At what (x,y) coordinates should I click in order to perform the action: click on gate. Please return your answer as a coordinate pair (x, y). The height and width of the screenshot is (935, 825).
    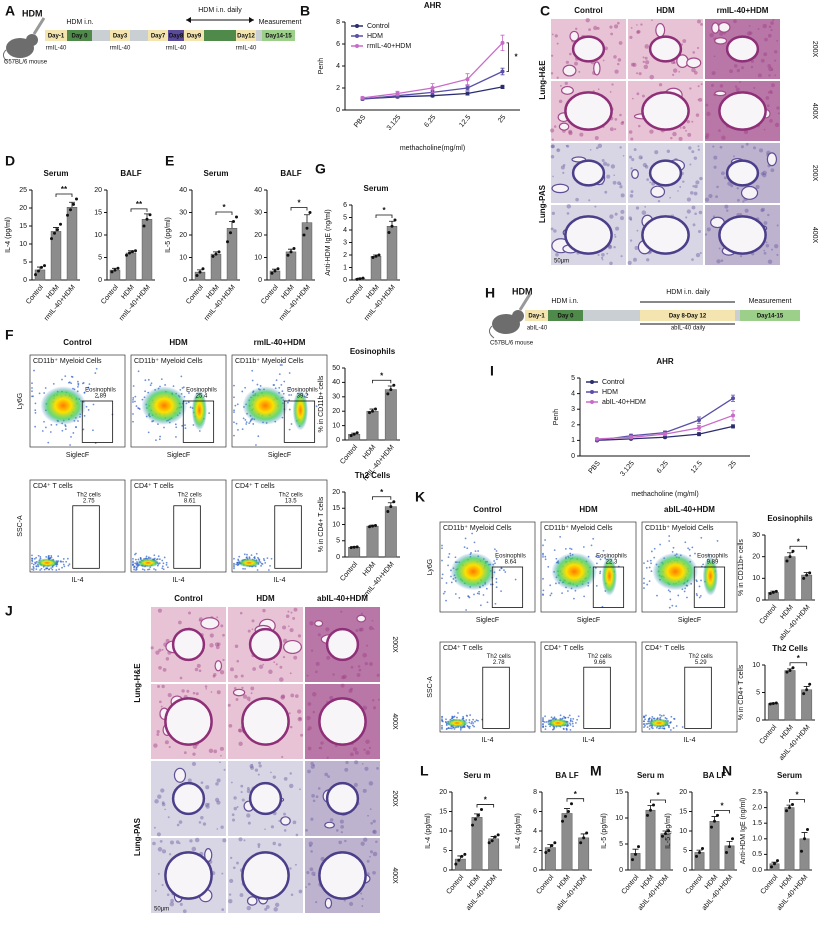
    Looking at the image, I should click on (86, 537).